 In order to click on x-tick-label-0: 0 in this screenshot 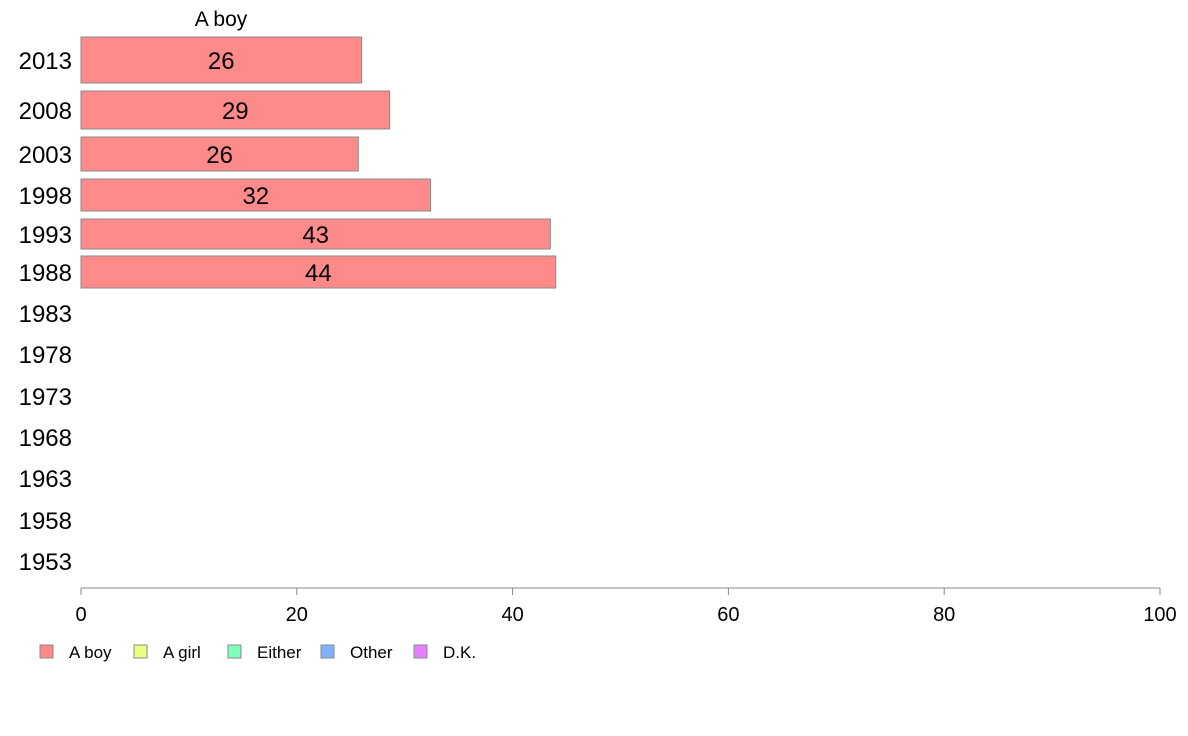, I will do `click(80, 615)`.